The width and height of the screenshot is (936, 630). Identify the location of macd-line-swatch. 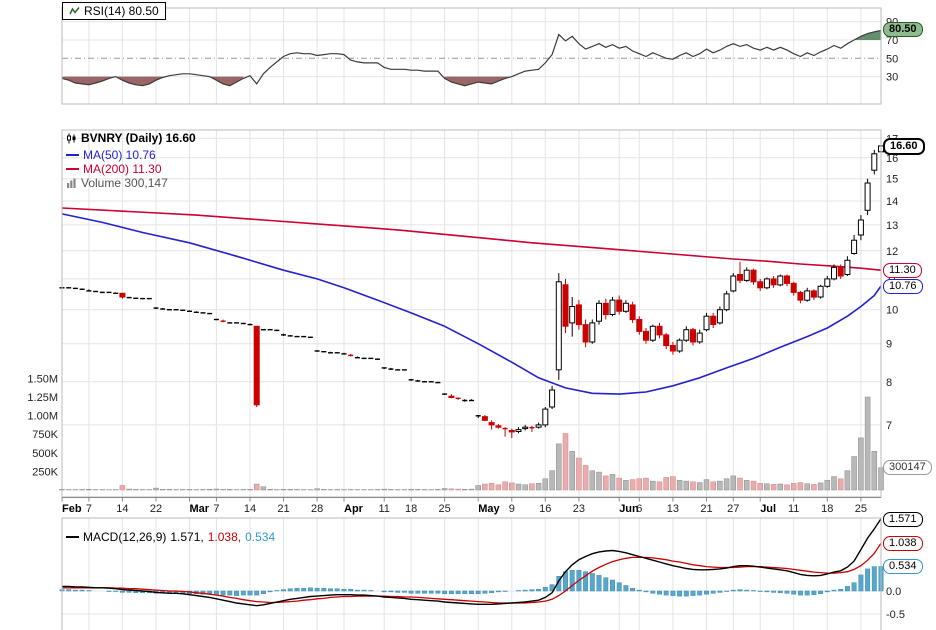
(72, 537).